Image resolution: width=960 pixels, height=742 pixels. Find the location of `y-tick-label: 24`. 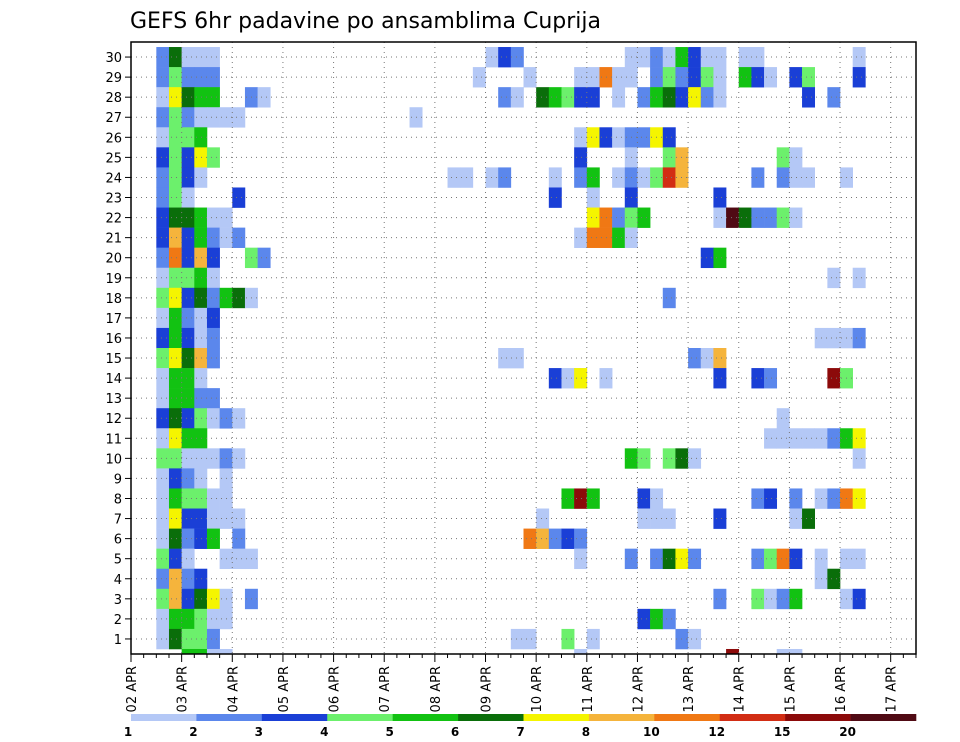

y-tick-label: 24 is located at coordinates (113, 178).